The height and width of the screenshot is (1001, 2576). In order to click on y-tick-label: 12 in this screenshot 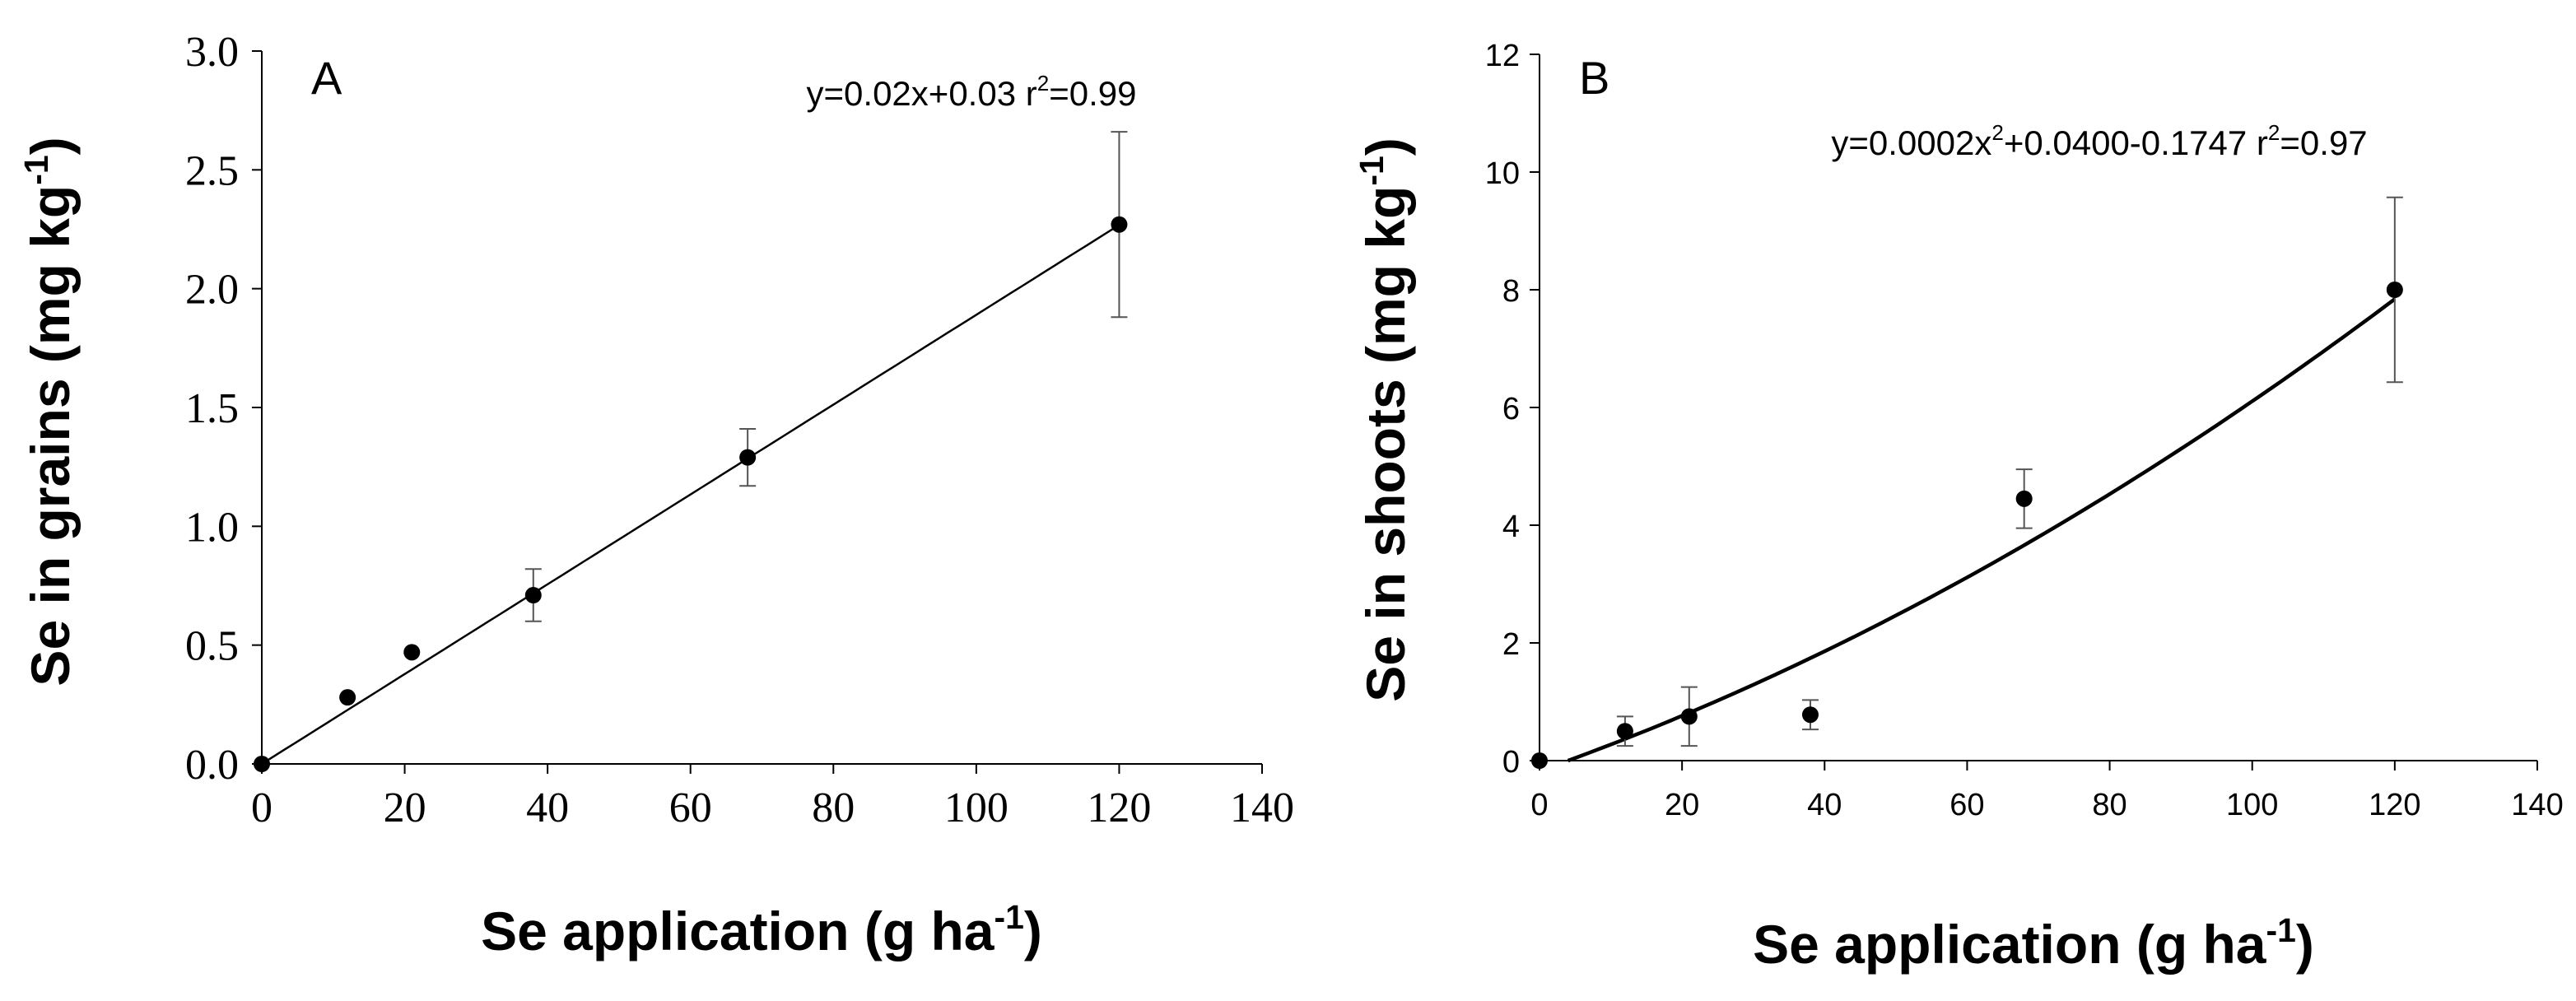, I will do `click(1502, 56)`.